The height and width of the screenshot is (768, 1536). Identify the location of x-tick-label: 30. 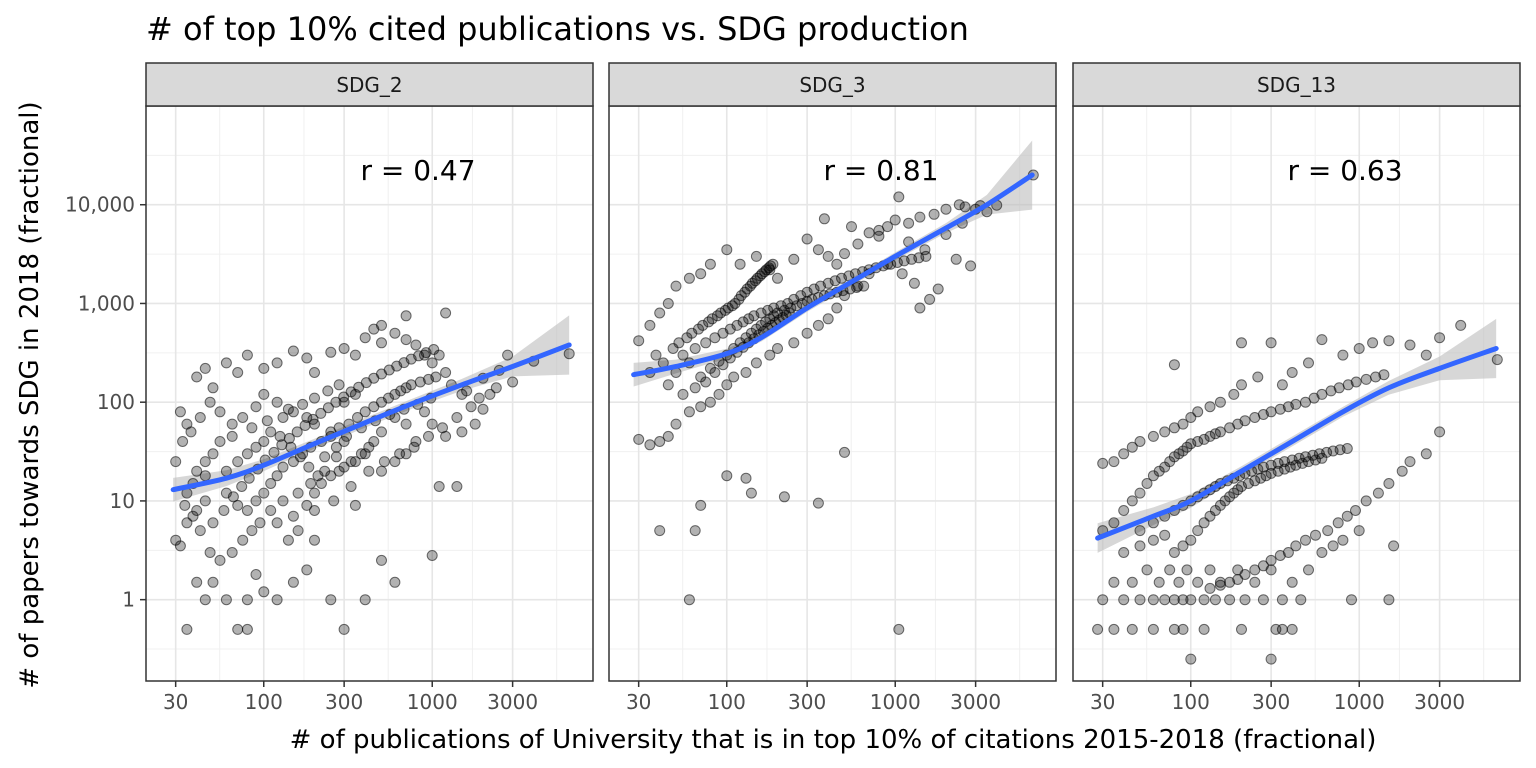
(175, 702).